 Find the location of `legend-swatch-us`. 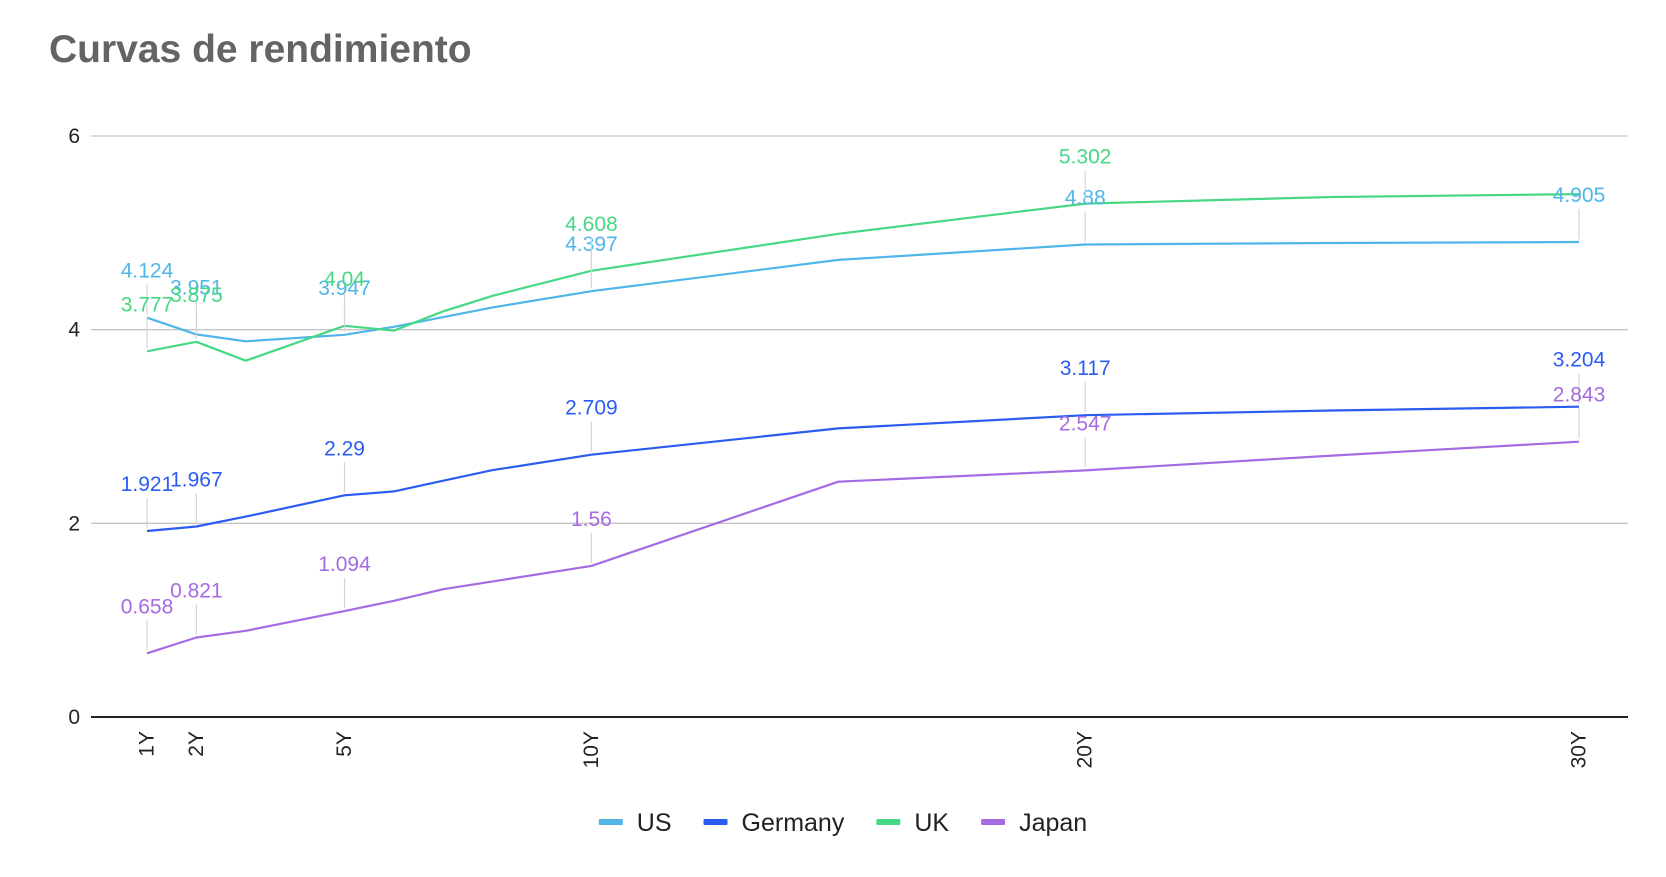

legend-swatch-us is located at coordinates (610, 822).